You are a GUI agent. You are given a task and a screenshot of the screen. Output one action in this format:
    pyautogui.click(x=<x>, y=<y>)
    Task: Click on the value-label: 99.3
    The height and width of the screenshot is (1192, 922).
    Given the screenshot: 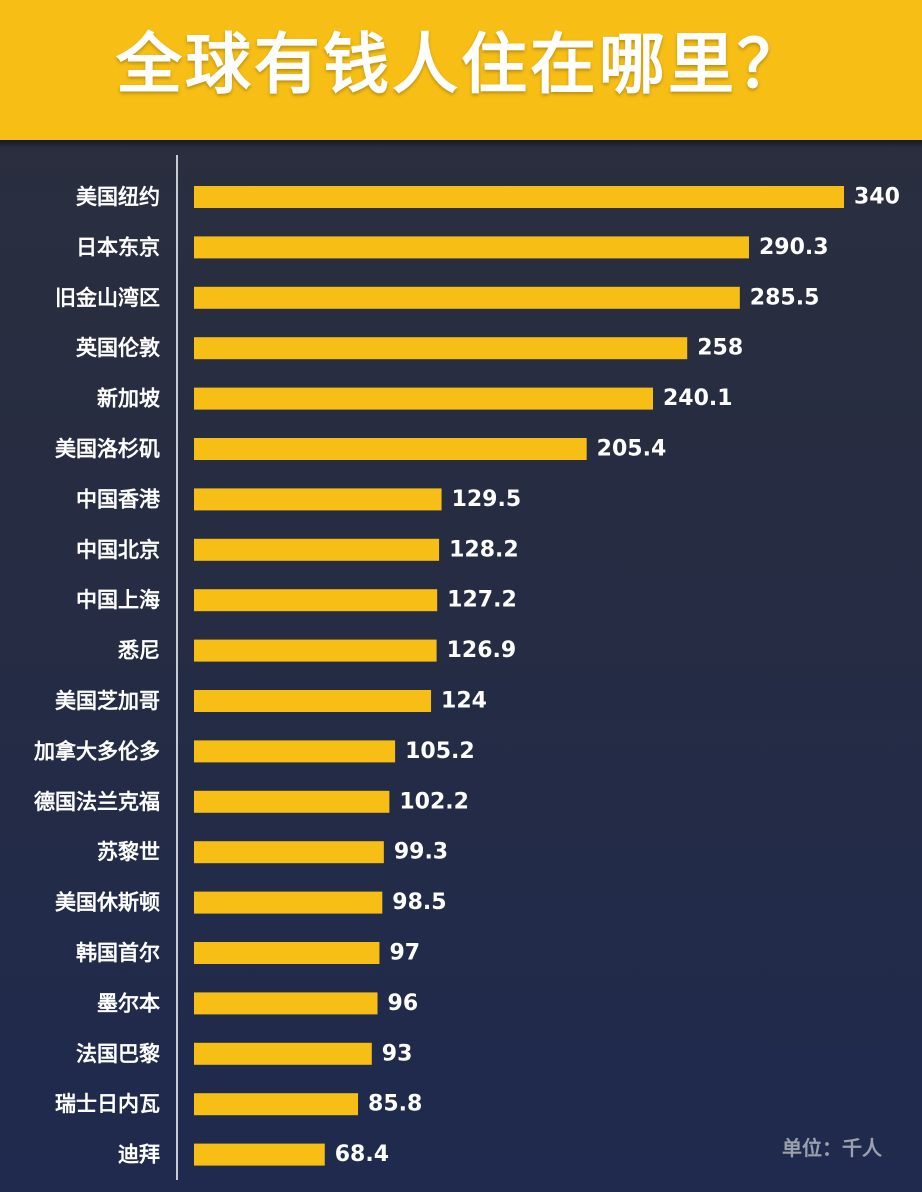 What is the action you would take?
    pyautogui.click(x=421, y=852)
    